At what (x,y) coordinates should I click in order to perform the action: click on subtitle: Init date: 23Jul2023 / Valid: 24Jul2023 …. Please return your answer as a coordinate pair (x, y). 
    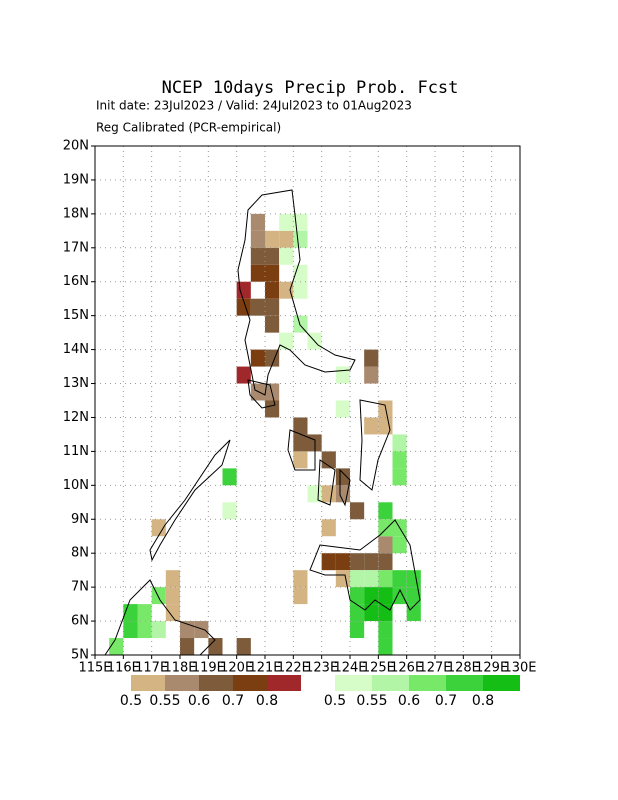
    Looking at the image, I should click on (254, 106).